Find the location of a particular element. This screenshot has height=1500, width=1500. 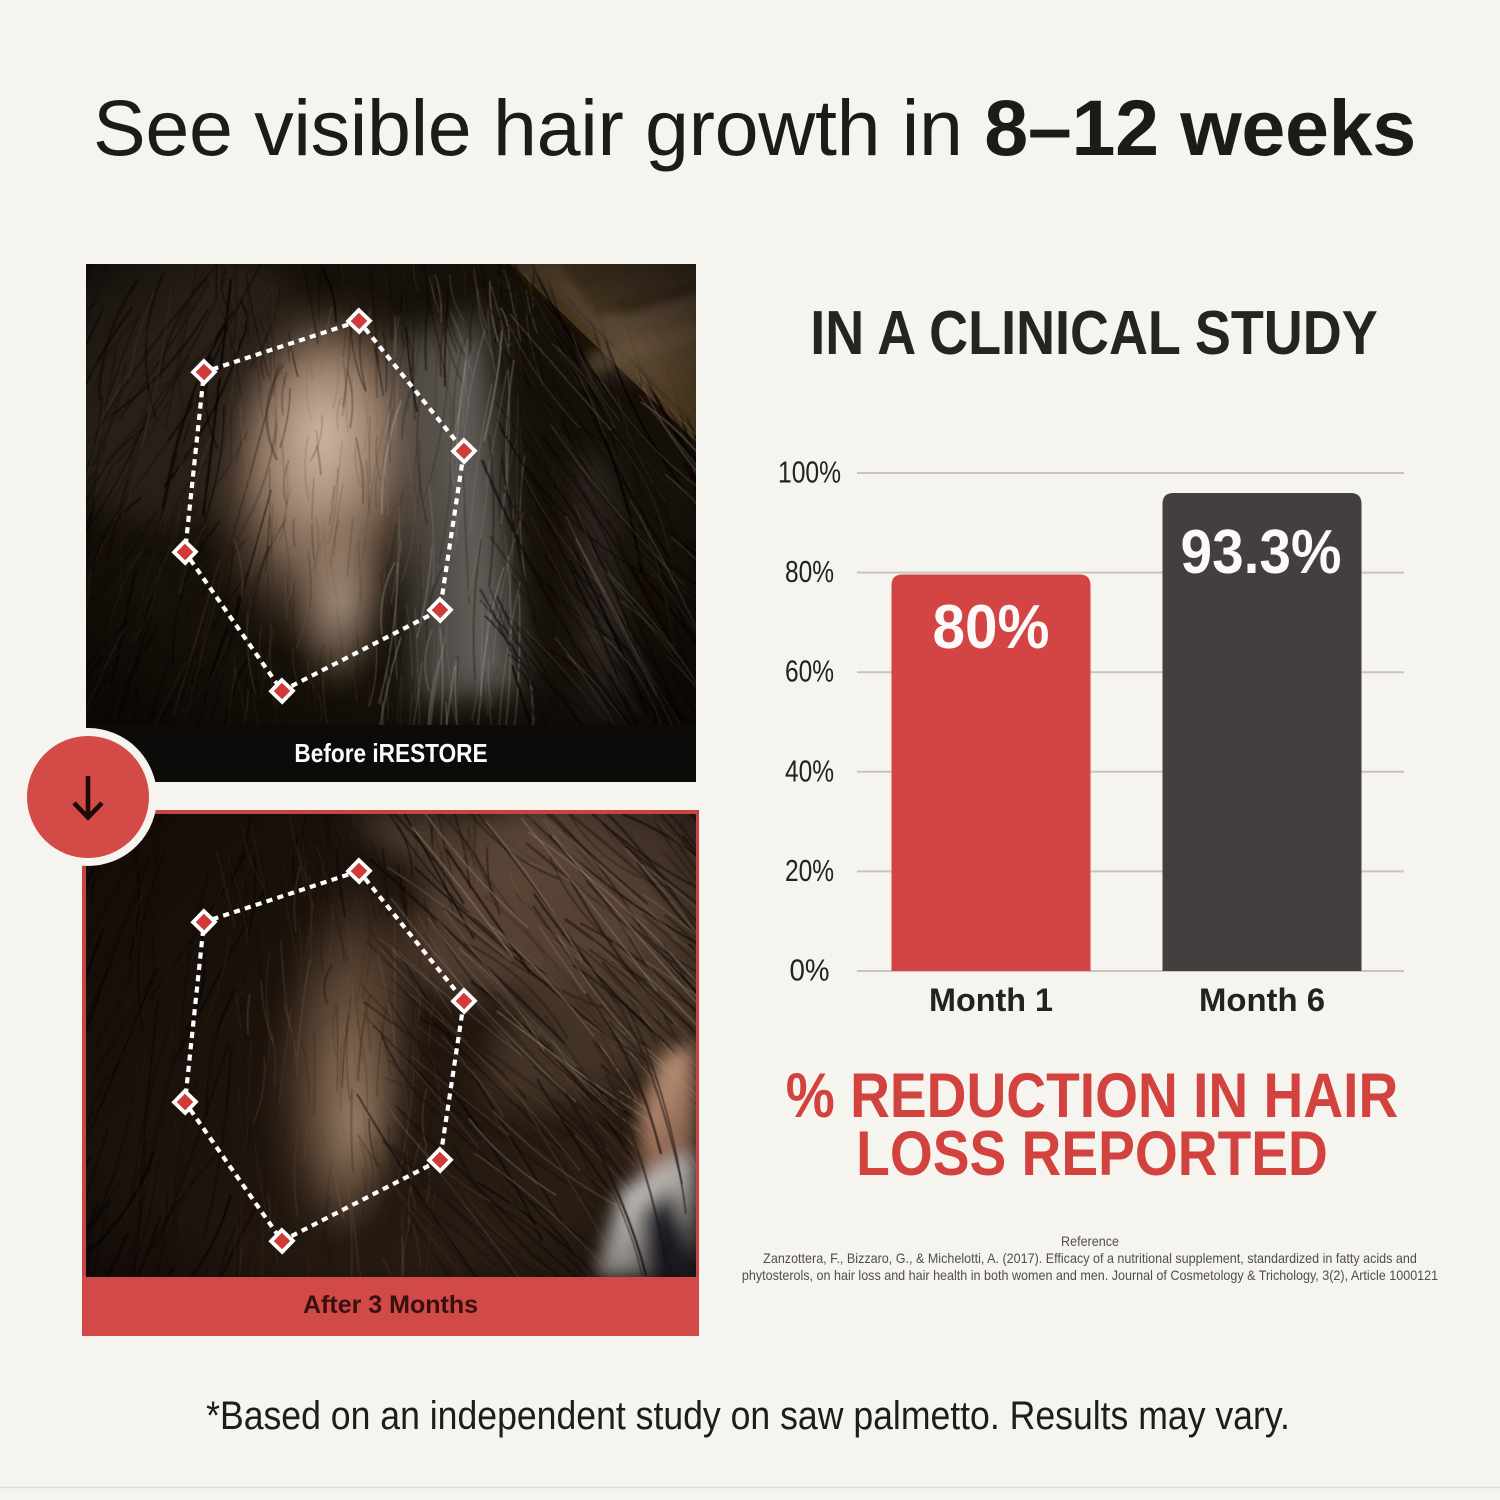

svg-text: 20% is located at coordinates (809, 870).